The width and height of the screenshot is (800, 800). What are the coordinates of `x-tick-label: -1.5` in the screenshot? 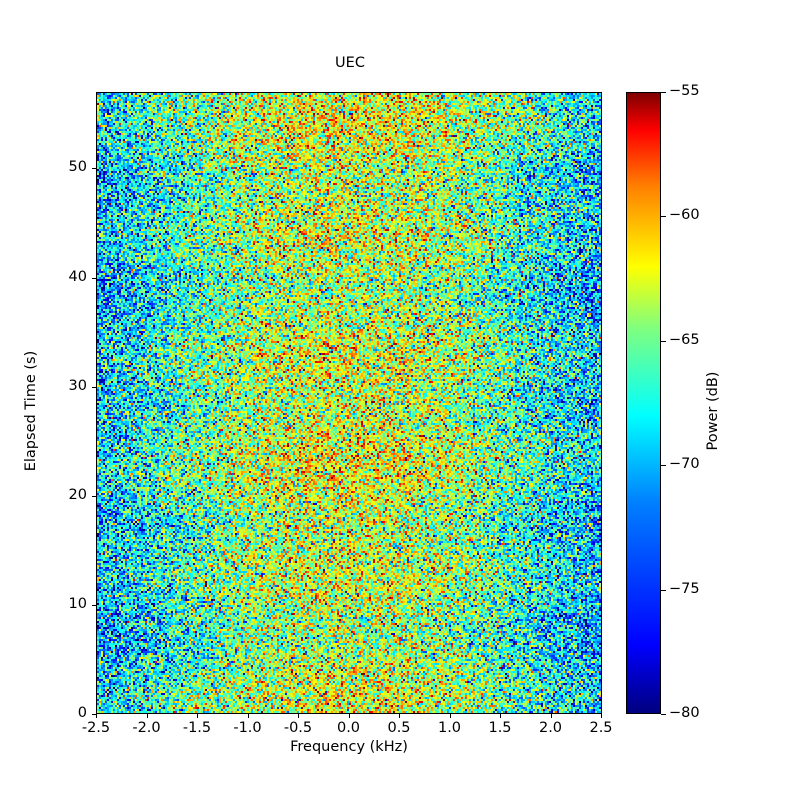 It's located at (197, 728).